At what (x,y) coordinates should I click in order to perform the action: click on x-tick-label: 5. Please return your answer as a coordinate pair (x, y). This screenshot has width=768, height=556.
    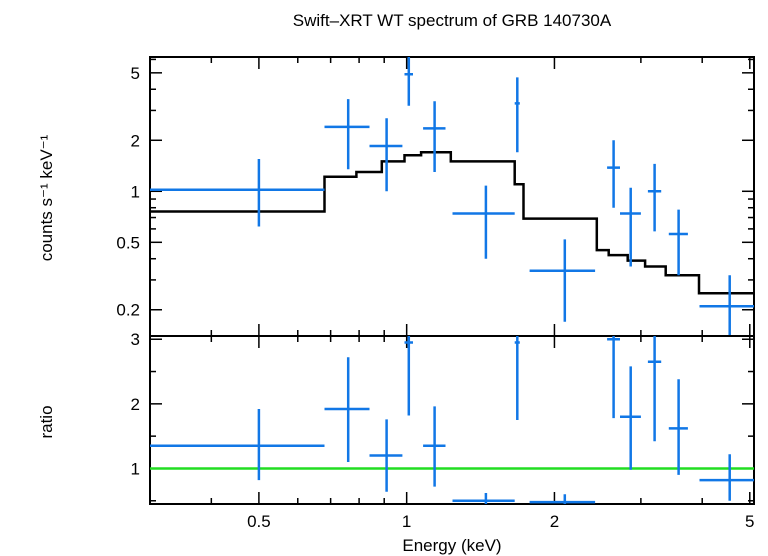
    Looking at the image, I should click on (749, 521).